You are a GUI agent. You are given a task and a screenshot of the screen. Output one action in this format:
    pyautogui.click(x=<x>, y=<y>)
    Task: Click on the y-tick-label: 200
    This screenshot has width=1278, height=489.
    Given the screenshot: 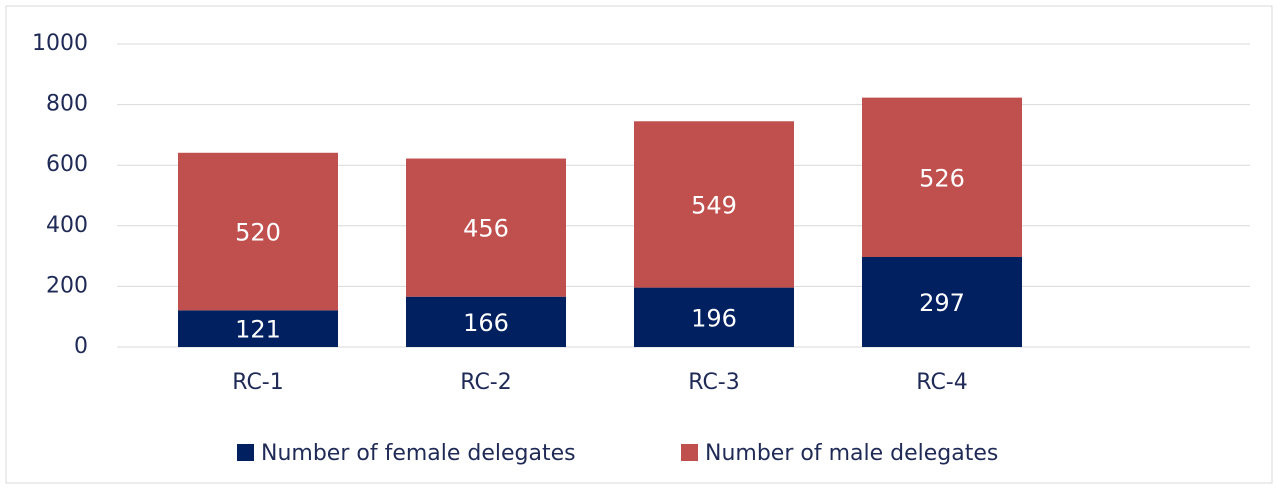 What is the action you would take?
    pyautogui.click(x=67, y=285)
    